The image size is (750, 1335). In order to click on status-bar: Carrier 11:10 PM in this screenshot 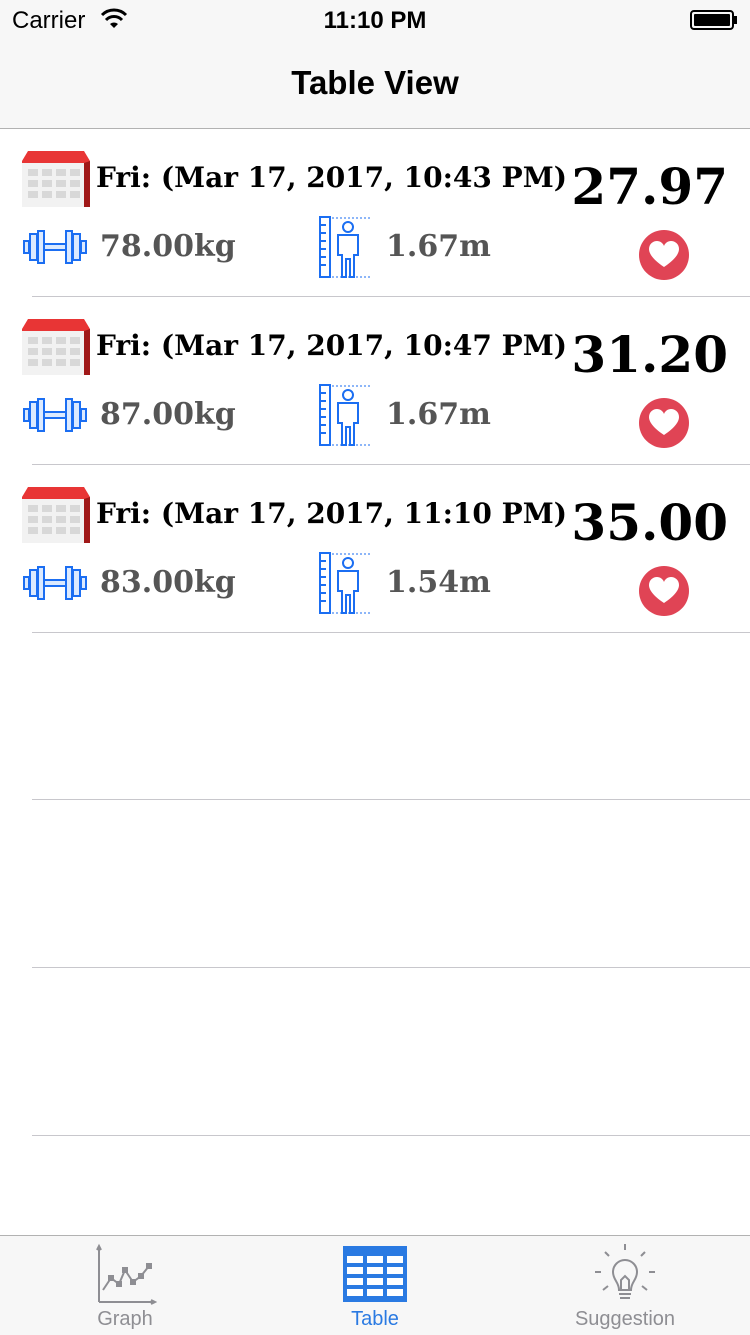, I will do `click(375, 20)`.